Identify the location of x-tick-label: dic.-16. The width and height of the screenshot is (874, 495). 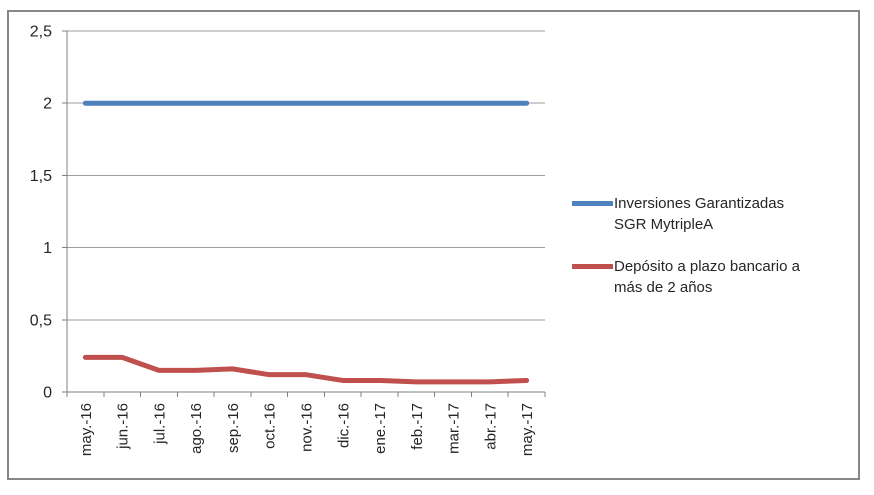
(343, 425).